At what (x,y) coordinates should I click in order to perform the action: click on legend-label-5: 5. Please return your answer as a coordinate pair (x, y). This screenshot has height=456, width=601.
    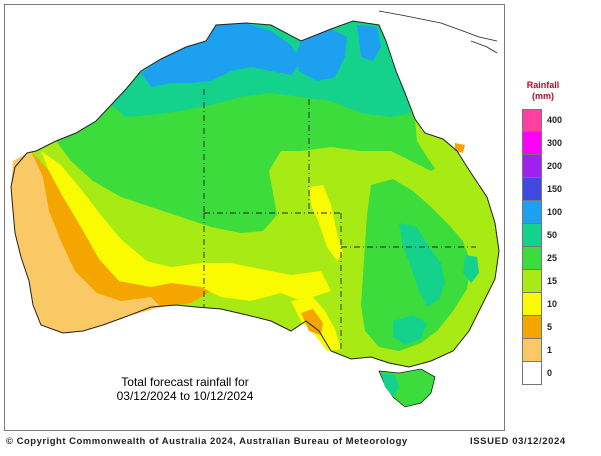
    Looking at the image, I should click on (550, 326).